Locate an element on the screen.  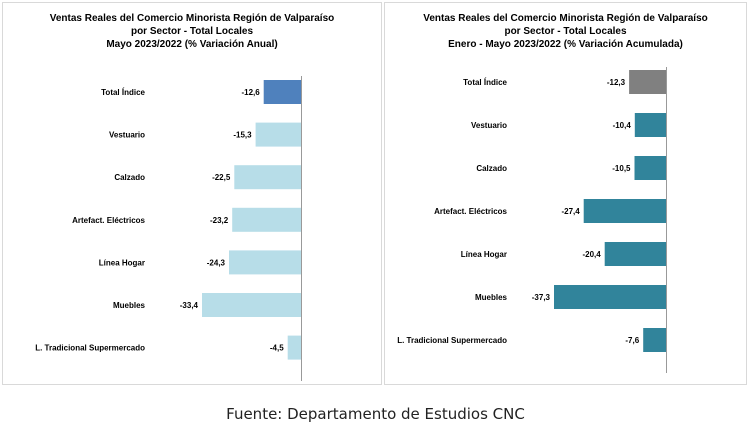
value-label: -20,4 is located at coordinates (591, 254).